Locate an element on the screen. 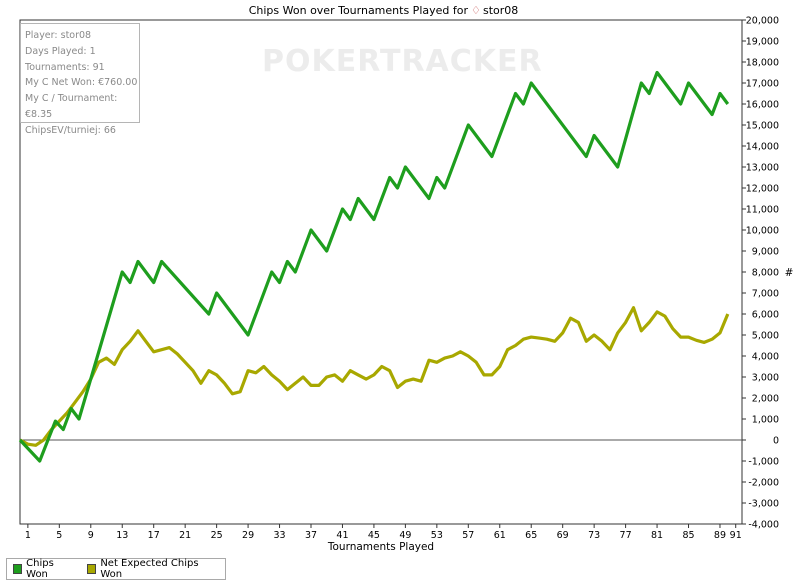  x-tick-label: 85 is located at coordinates (688, 535).